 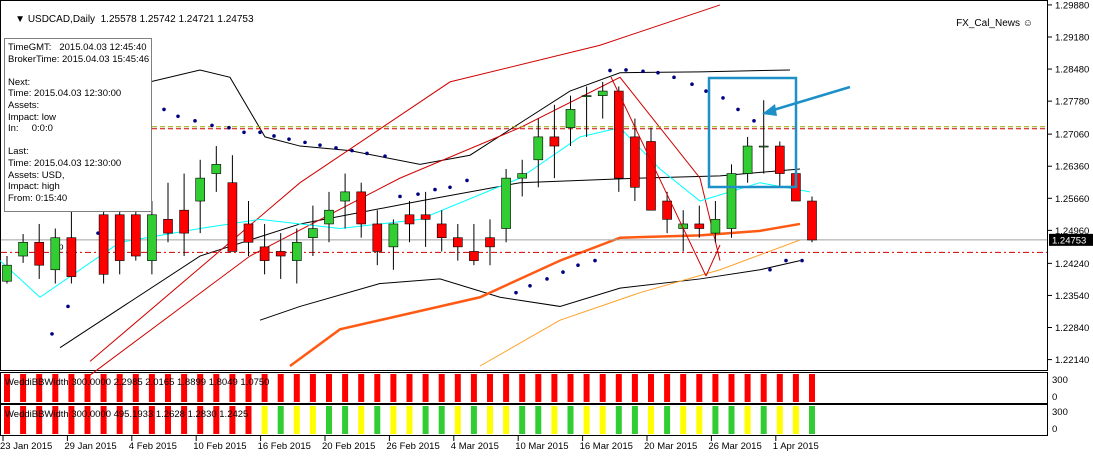 I want to click on info-last-assets: Assets: USD,, so click(x=36, y=175).